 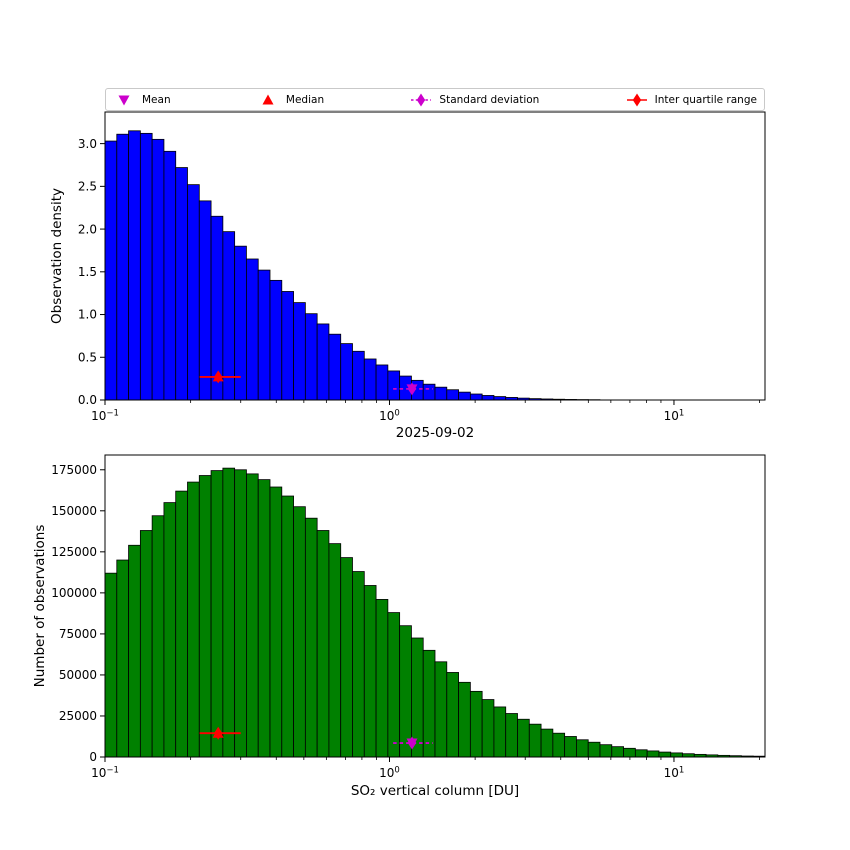 What do you see at coordinates (87, 400) in the screenshot?
I see `y-tick-label: 0.0` at bounding box center [87, 400].